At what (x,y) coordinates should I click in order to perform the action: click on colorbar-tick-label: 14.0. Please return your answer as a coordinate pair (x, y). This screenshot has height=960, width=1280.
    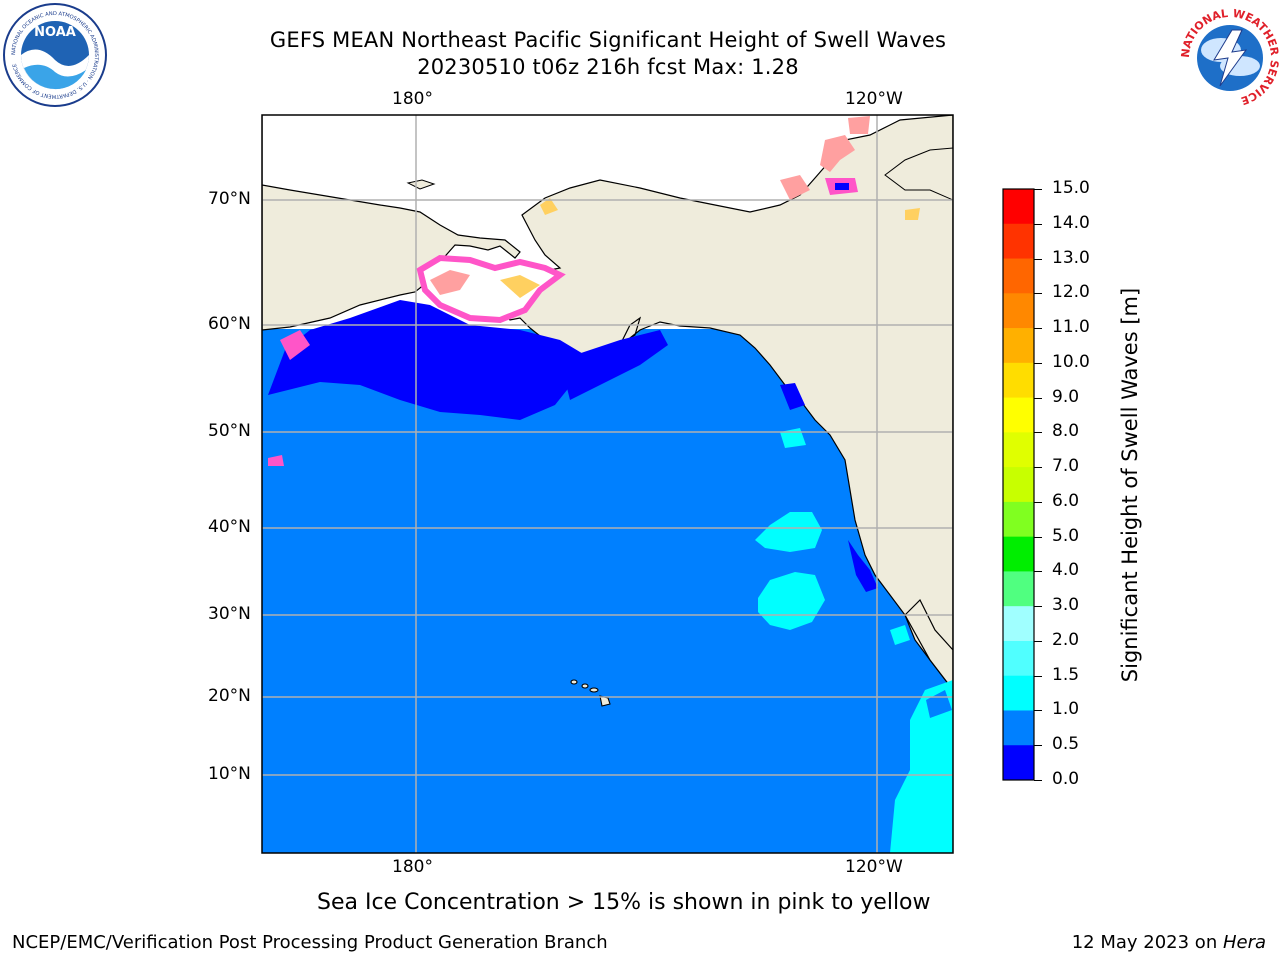
    Looking at the image, I should click on (1071, 222).